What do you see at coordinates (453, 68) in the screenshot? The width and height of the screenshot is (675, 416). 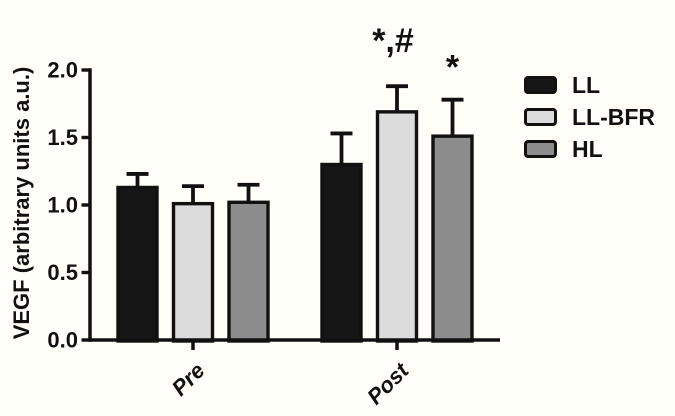 I see `annotation-HL-Post: *` at bounding box center [453, 68].